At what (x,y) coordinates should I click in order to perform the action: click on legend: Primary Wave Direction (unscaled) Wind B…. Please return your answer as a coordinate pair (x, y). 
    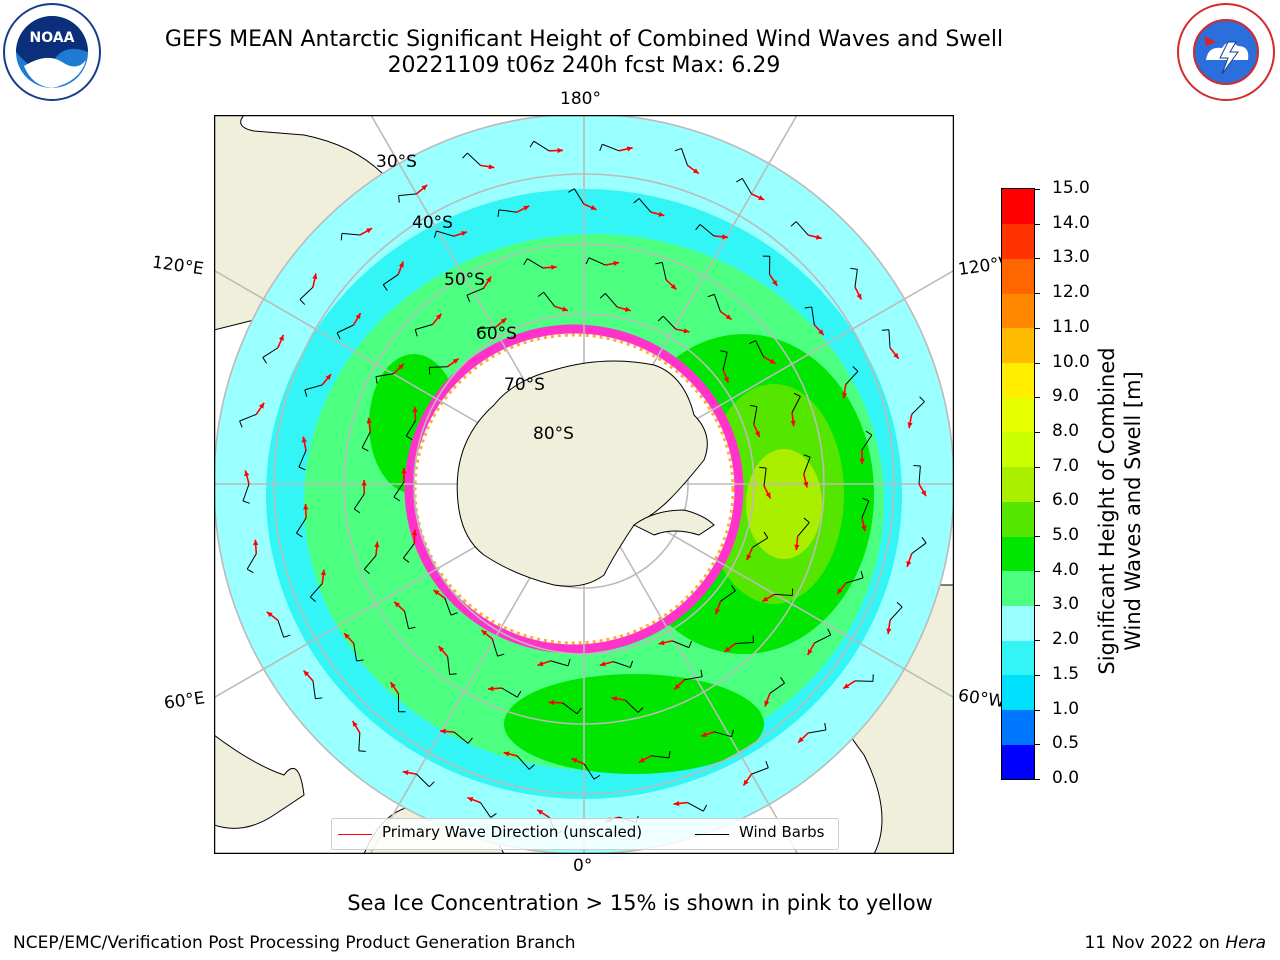
    Looking at the image, I should click on (585, 834).